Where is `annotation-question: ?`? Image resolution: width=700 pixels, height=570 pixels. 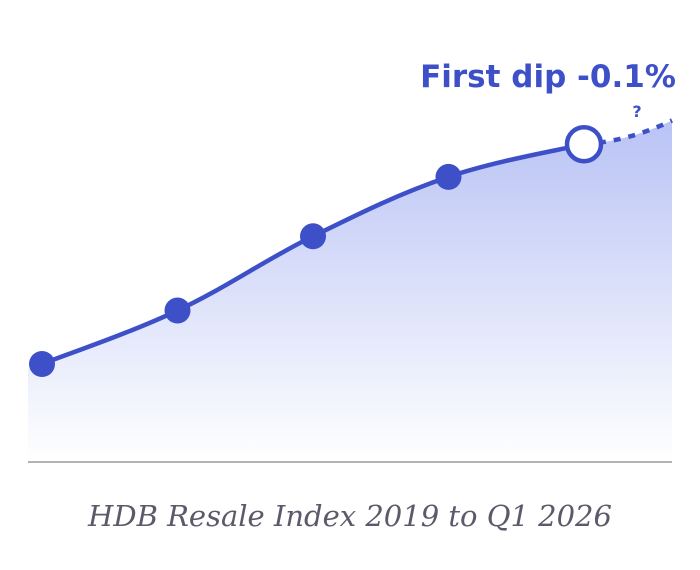 annotation-question: ? is located at coordinates (636, 111).